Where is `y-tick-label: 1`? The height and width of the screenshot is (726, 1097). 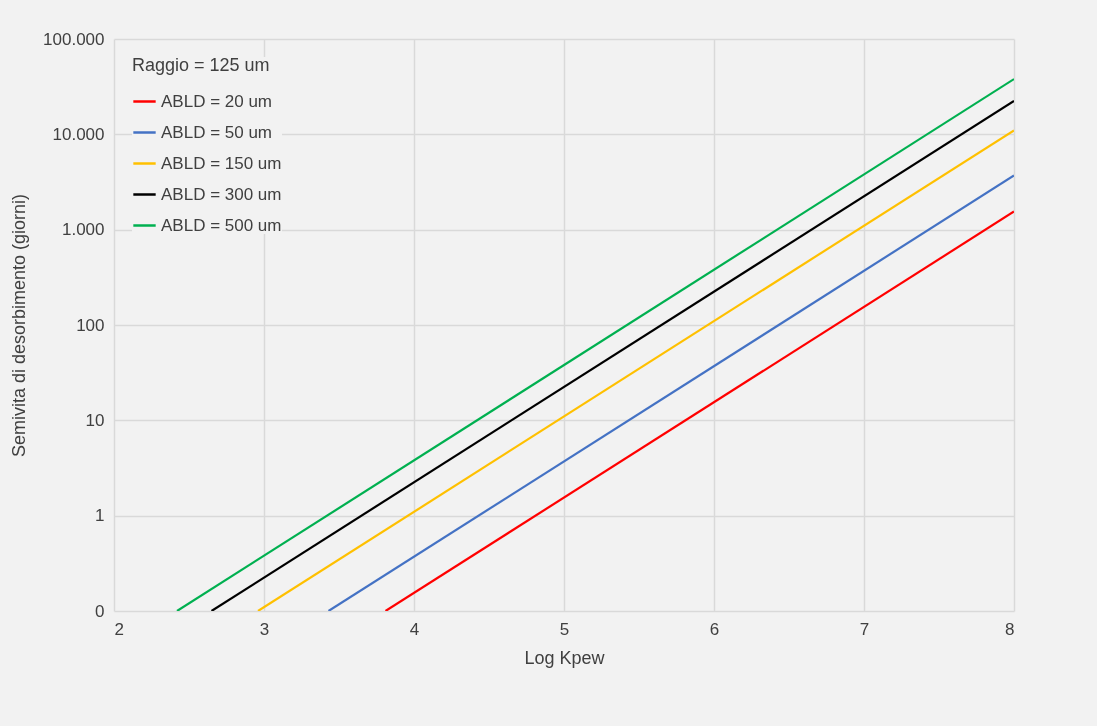 y-tick-label: 1 is located at coordinates (100, 516).